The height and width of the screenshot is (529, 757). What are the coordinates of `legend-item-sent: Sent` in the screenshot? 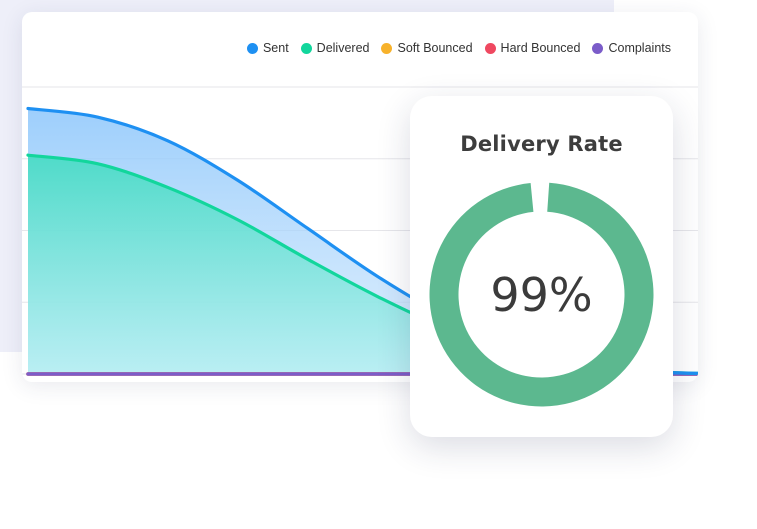 It's located at (267, 48).